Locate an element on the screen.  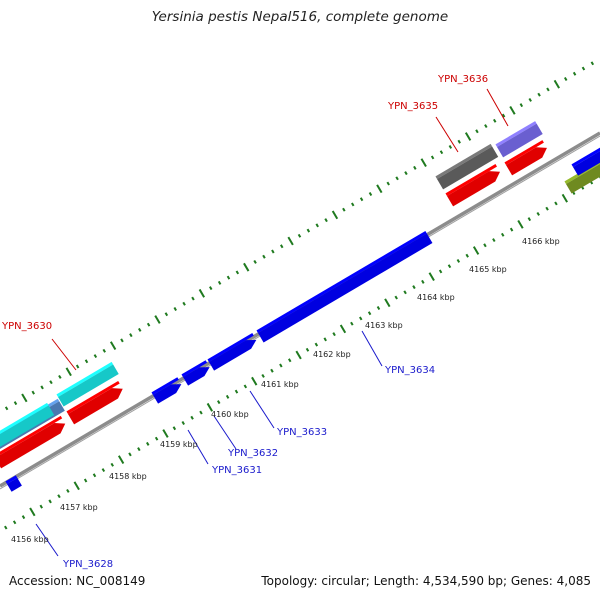
tick-label-4157: 4157 kbp is located at coordinates (79, 507).